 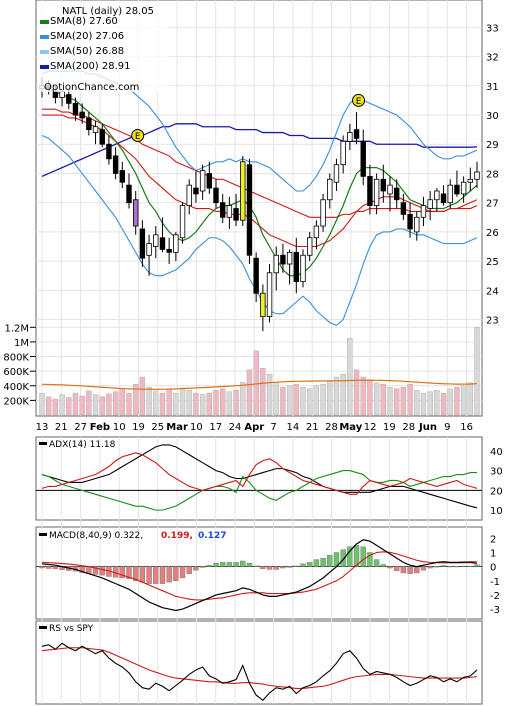 What do you see at coordinates (259, 150) in the screenshot?
I see `sma200-line` at bounding box center [259, 150].